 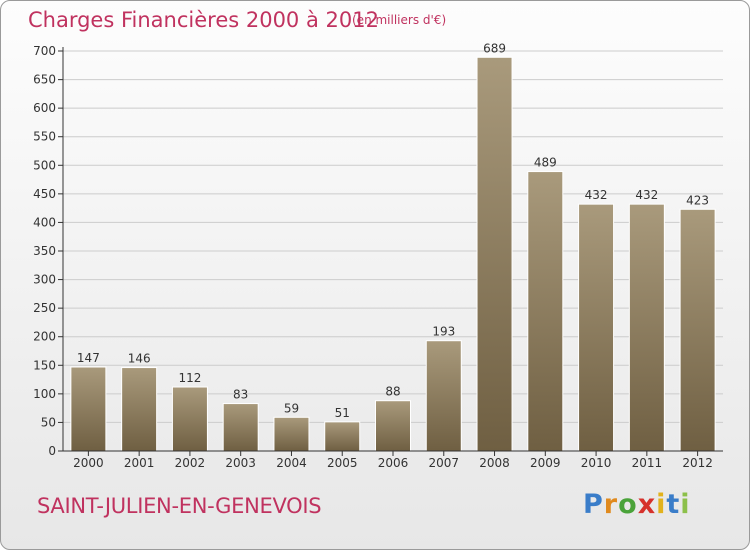 What do you see at coordinates (44, 194) in the screenshot?
I see `y-tick-label: 450` at bounding box center [44, 194].